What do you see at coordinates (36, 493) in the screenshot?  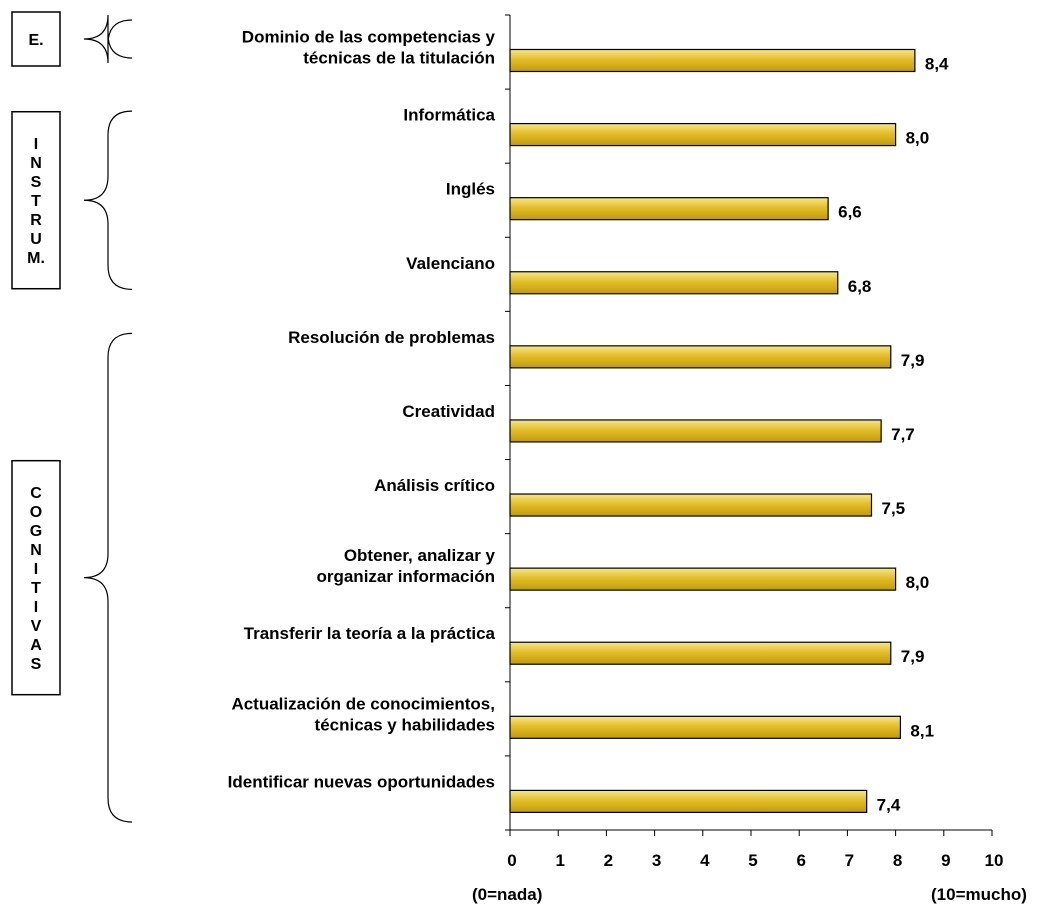 I see `group-letter: C` at bounding box center [36, 493].